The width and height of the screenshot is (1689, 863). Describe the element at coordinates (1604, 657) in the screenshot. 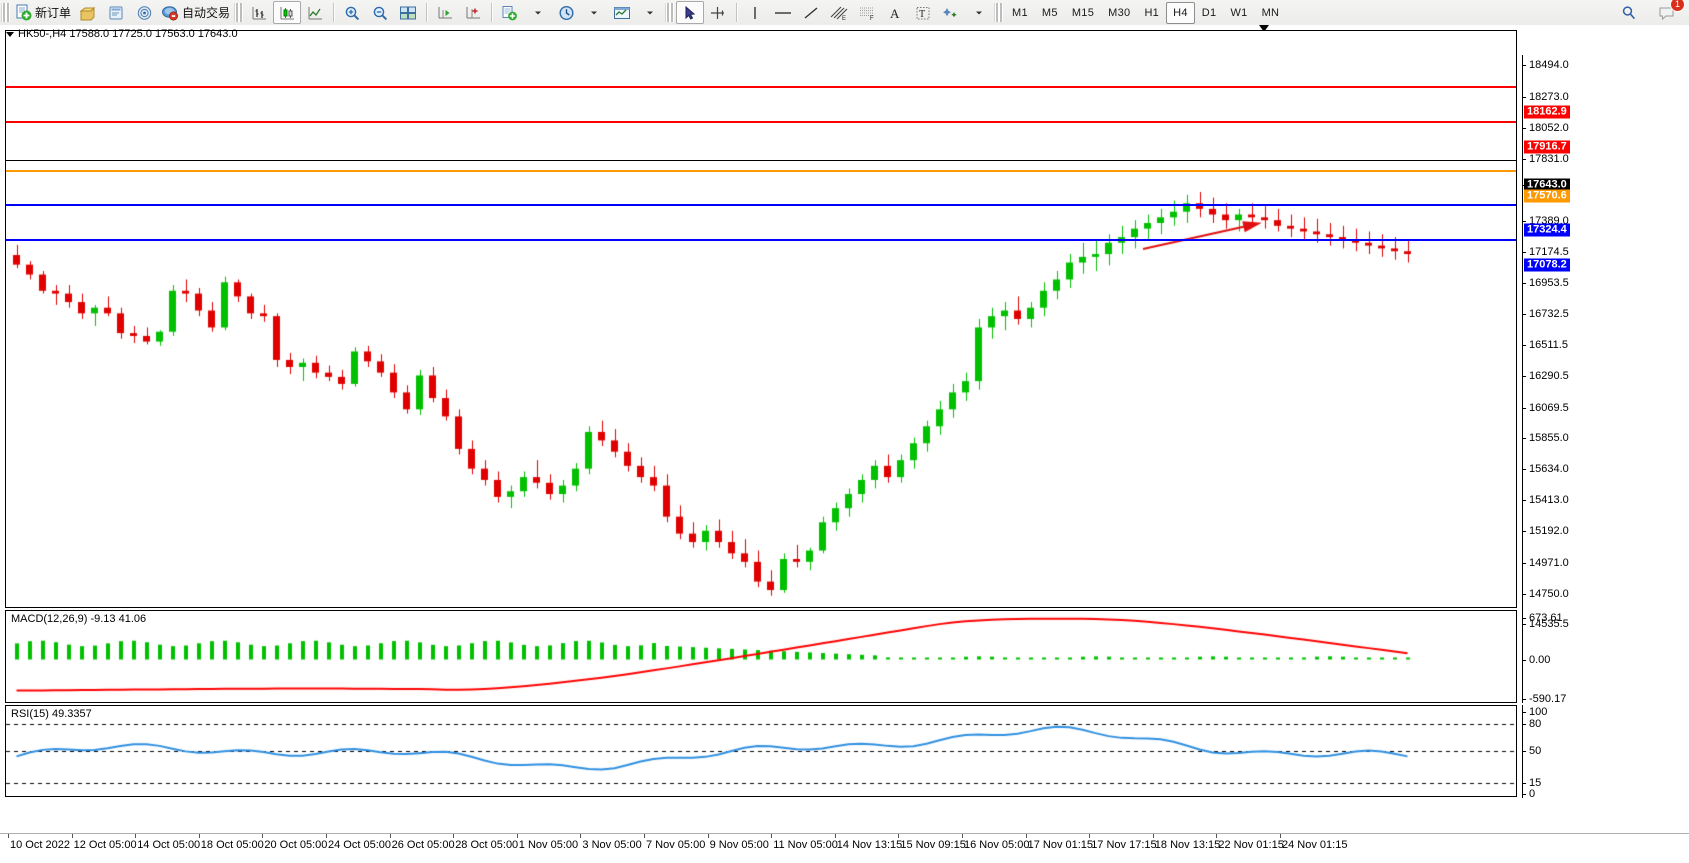

I see `macd-axis: 673.61 0.00 -590.17` at that location.